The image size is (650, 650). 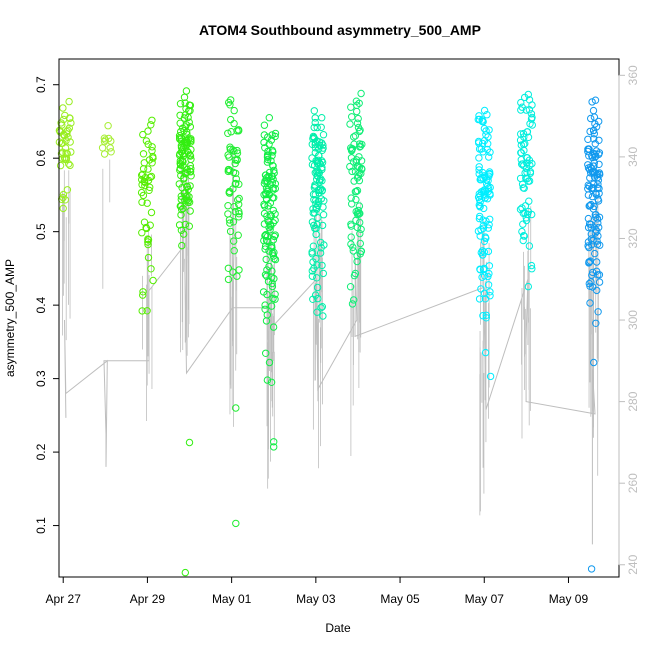 What do you see at coordinates (64, 599) in the screenshot?
I see `x-tick-label: Apr 27` at bounding box center [64, 599].